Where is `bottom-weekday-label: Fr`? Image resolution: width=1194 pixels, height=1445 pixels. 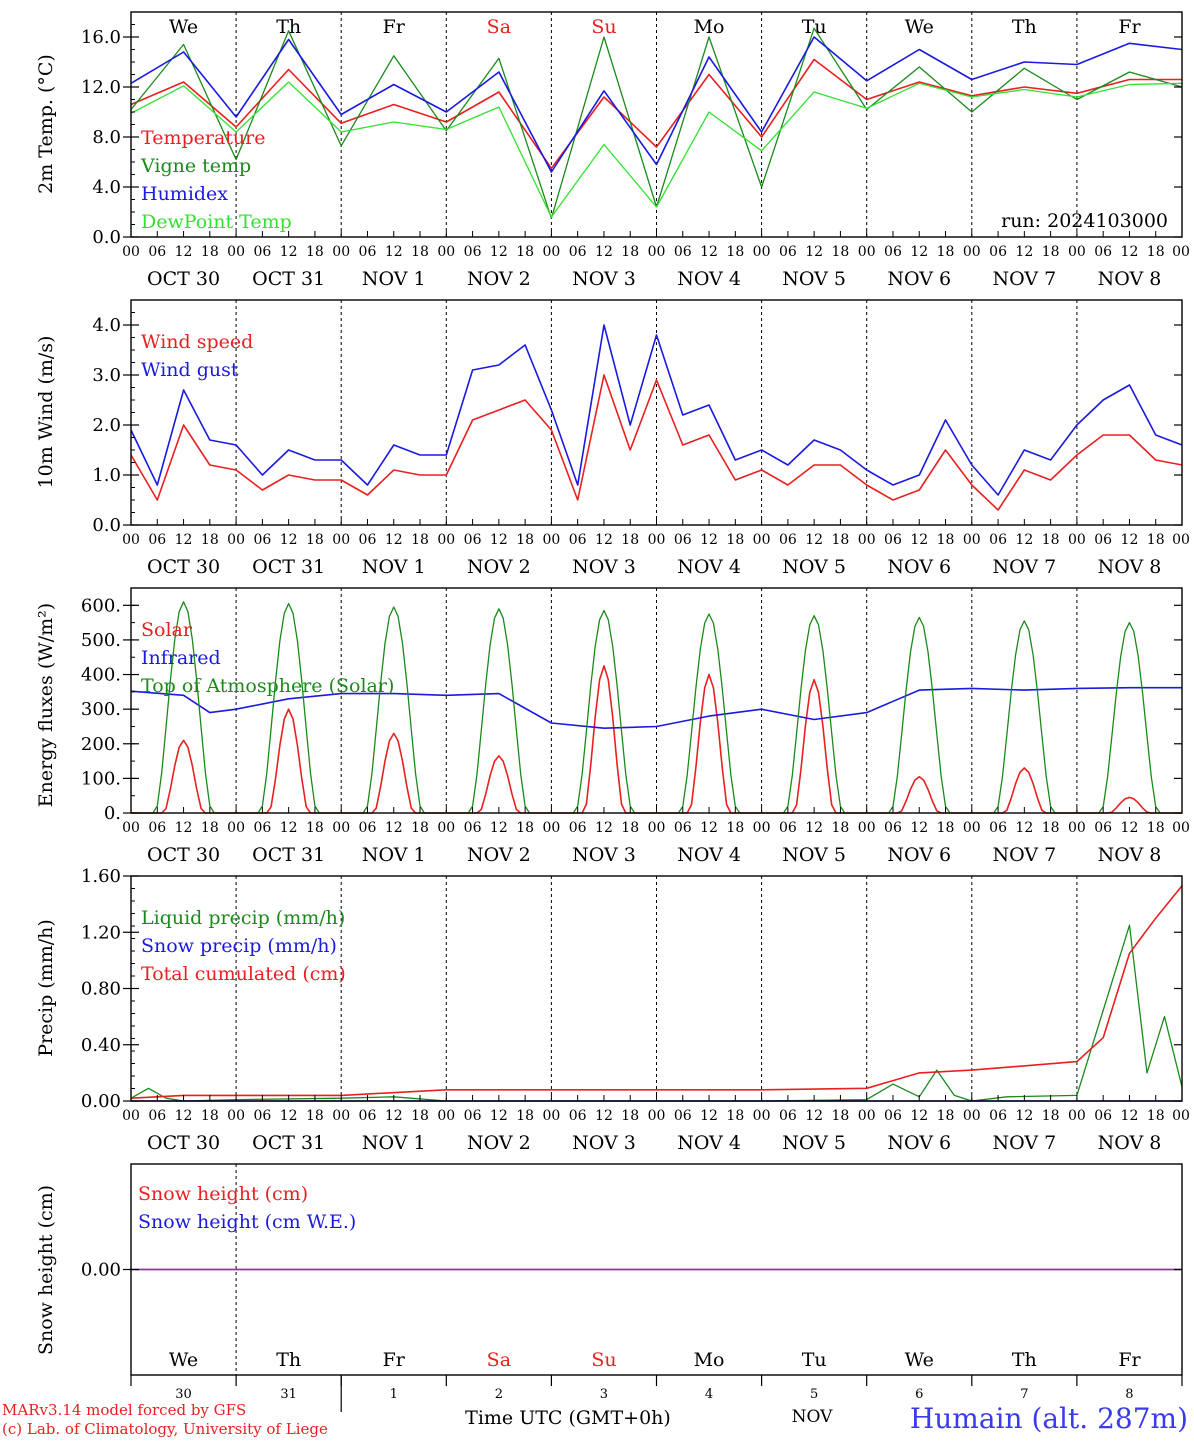 bottom-weekday-label: Fr is located at coordinates (1129, 1360).